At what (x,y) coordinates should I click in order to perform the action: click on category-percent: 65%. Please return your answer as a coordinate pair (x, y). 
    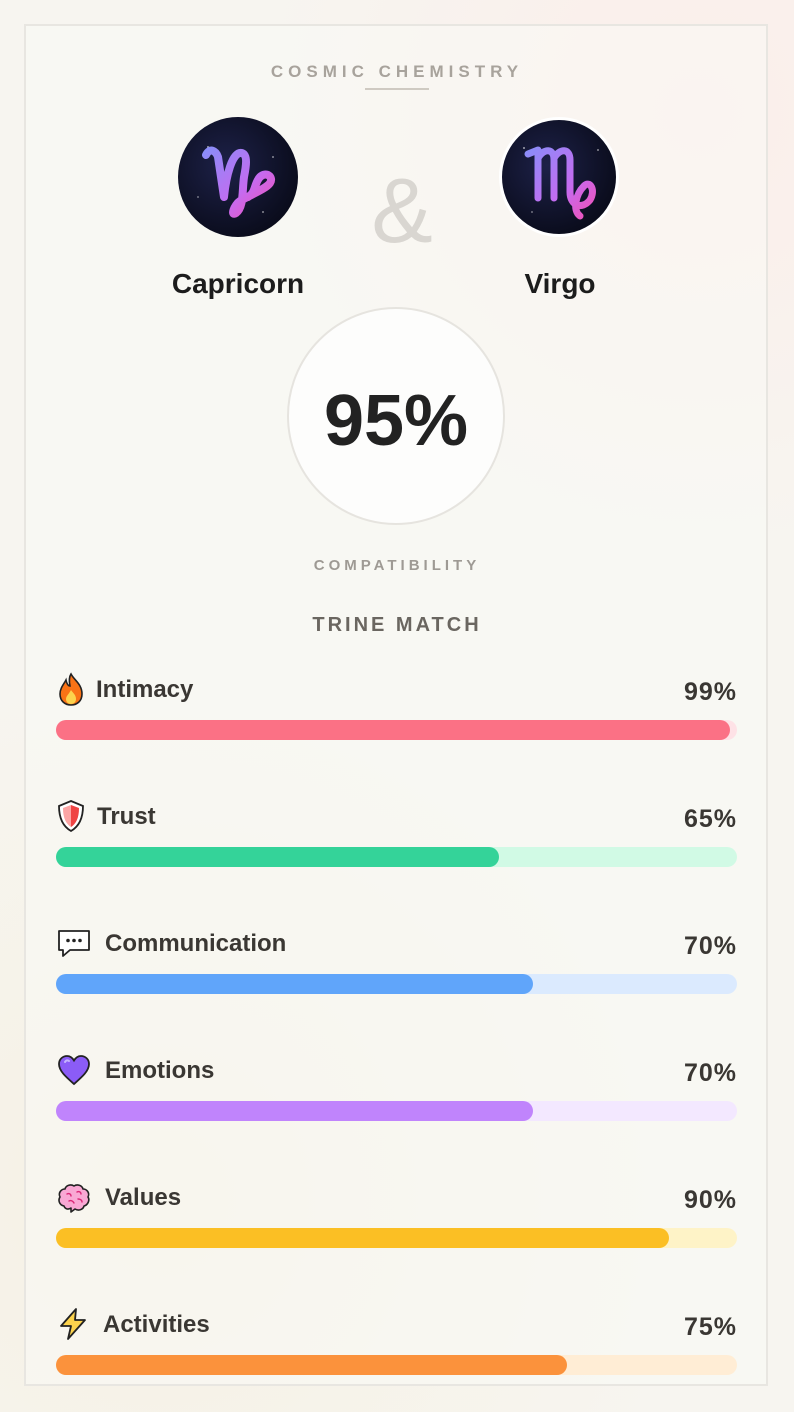
    Looking at the image, I should click on (710, 819).